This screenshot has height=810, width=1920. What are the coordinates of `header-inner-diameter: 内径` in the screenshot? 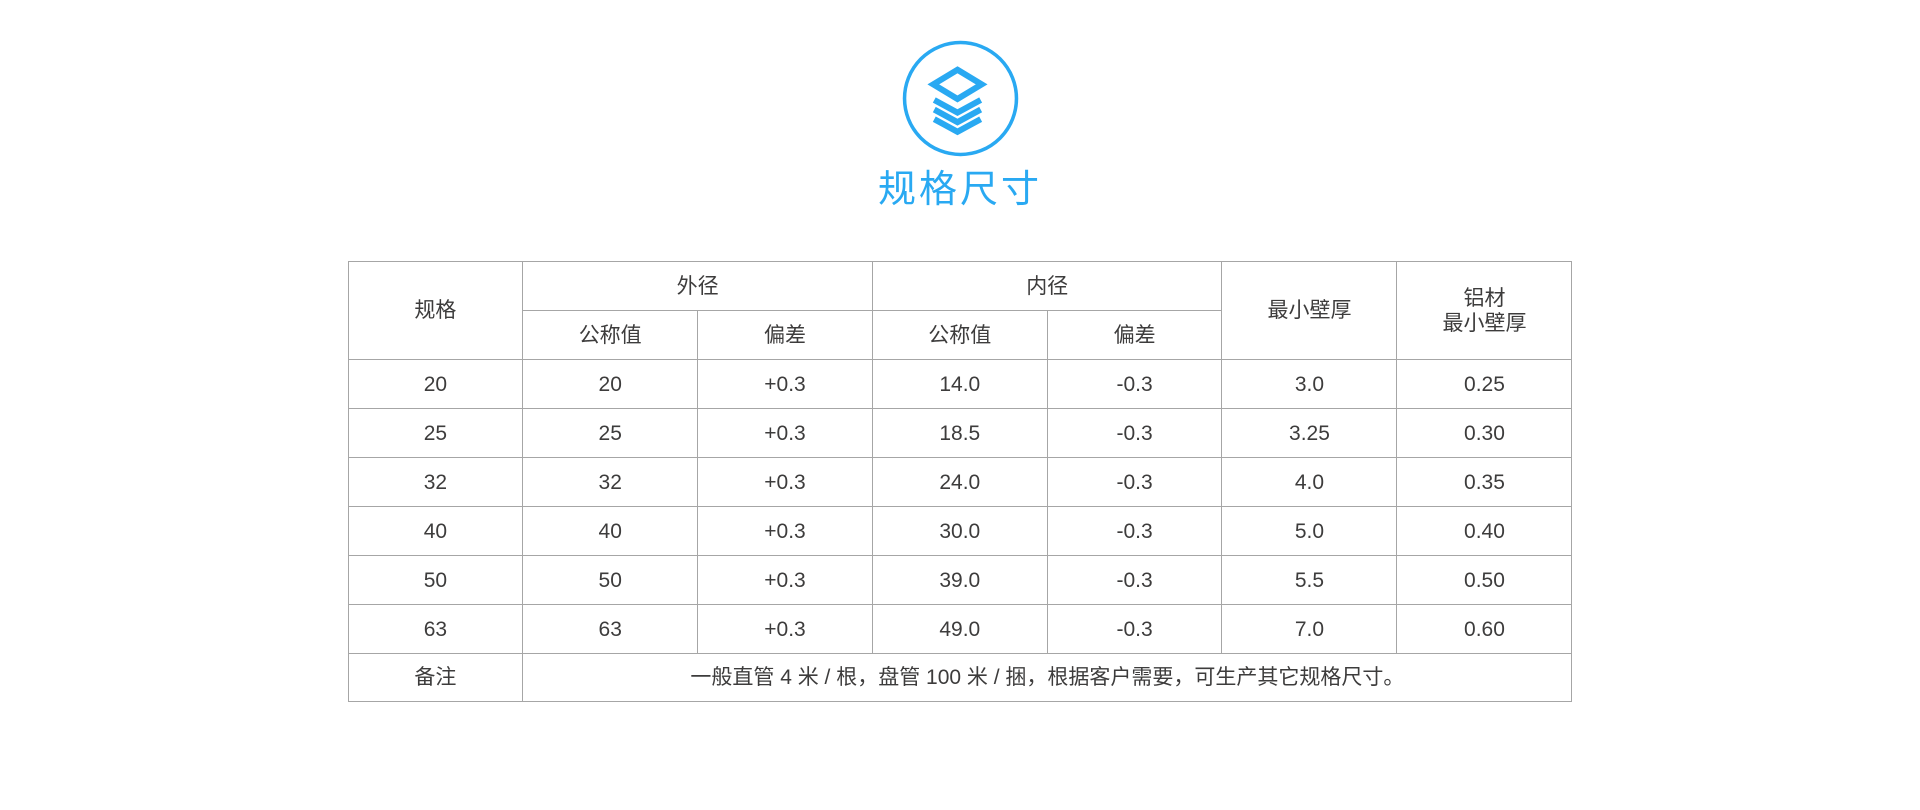 It's located at (1047, 286).